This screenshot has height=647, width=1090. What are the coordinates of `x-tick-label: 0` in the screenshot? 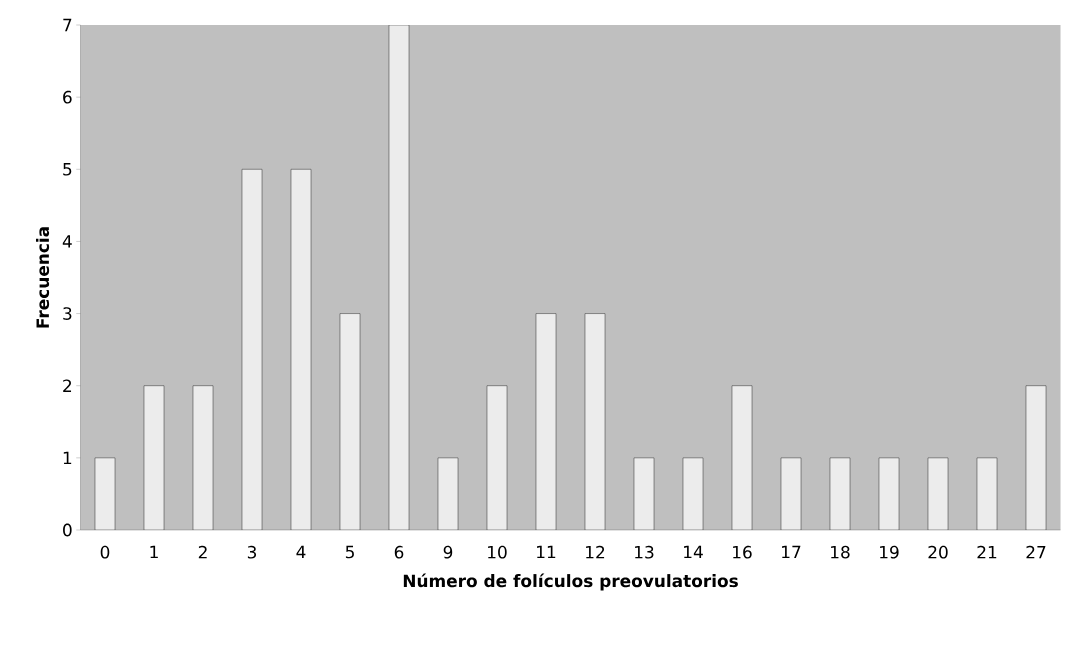 It's located at (105, 552).